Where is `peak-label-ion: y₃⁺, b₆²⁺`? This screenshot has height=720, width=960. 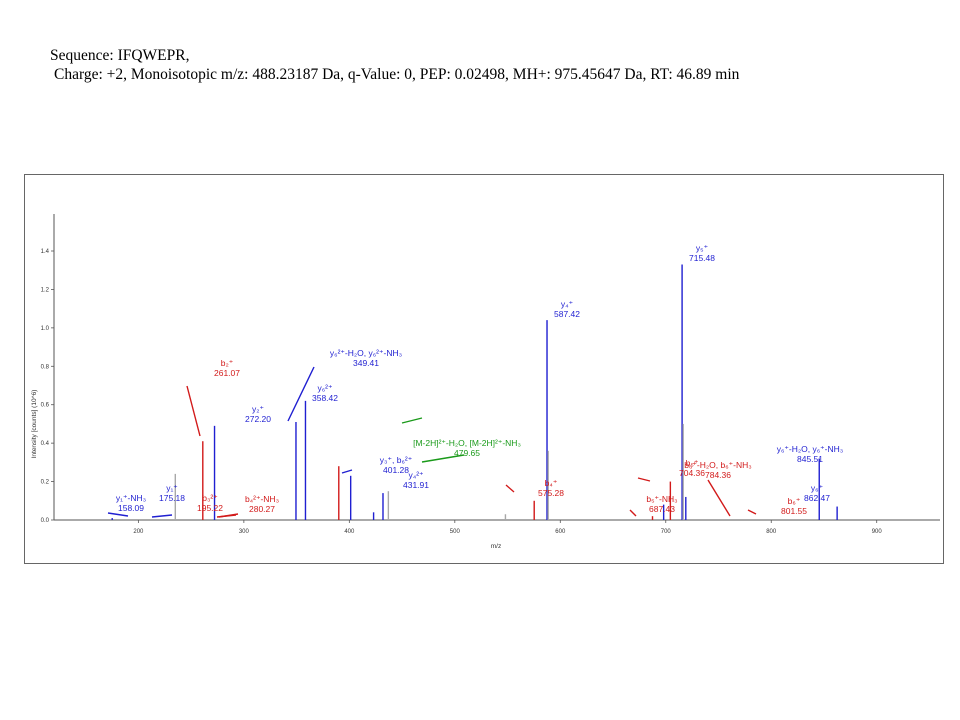 peak-label-ion: y₃⁺, b₆²⁺ is located at coordinates (396, 460).